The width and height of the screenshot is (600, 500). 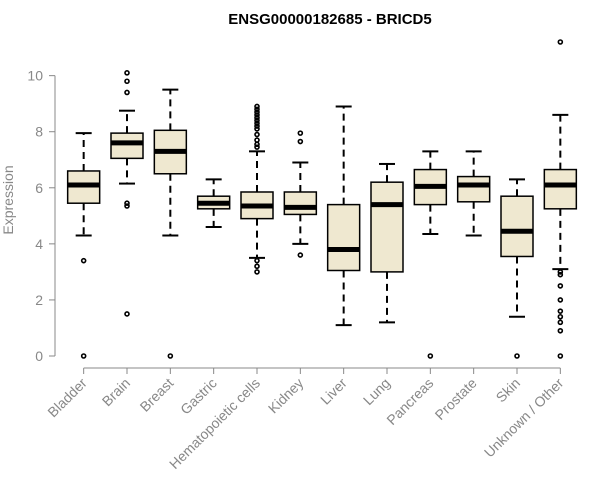 What do you see at coordinates (39, 356) in the screenshot?
I see `y-tick-label: 0` at bounding box center [39, 356].